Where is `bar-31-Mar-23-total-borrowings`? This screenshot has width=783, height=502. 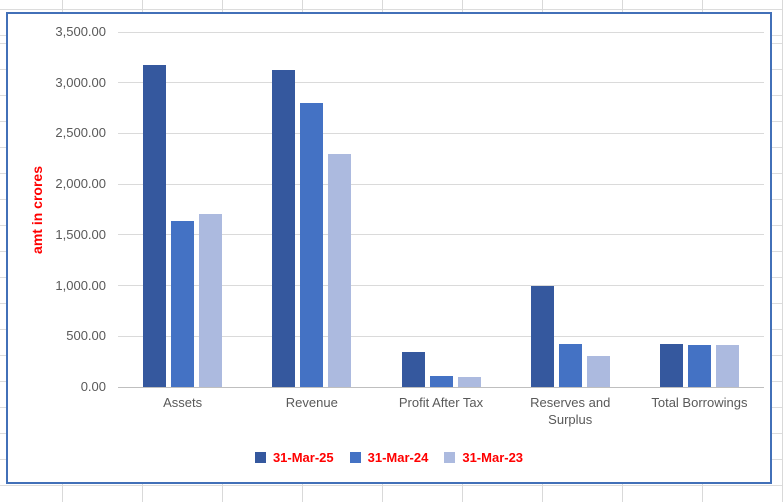
bar-31-Mar-23-total-borrowings is located at coordinates (727, 366).